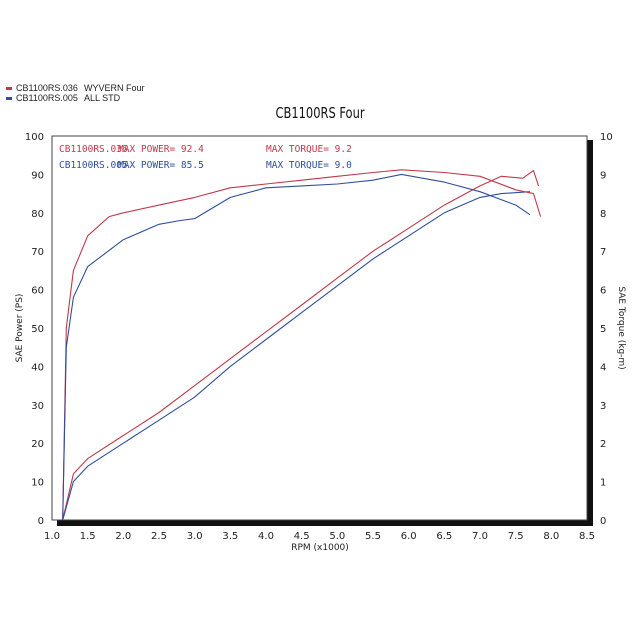  I want to click on y-left-tick-label: 30, so click(37, 406).